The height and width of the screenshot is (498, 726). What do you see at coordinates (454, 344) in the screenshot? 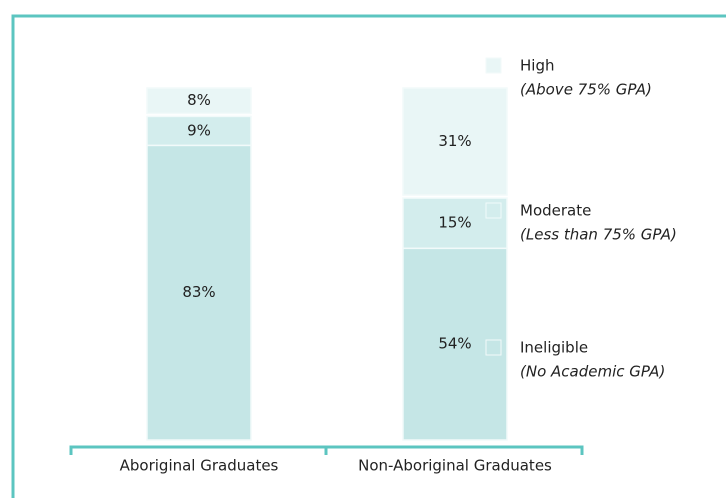
I see `value-label: 54%` at bounding box center [454, 344].